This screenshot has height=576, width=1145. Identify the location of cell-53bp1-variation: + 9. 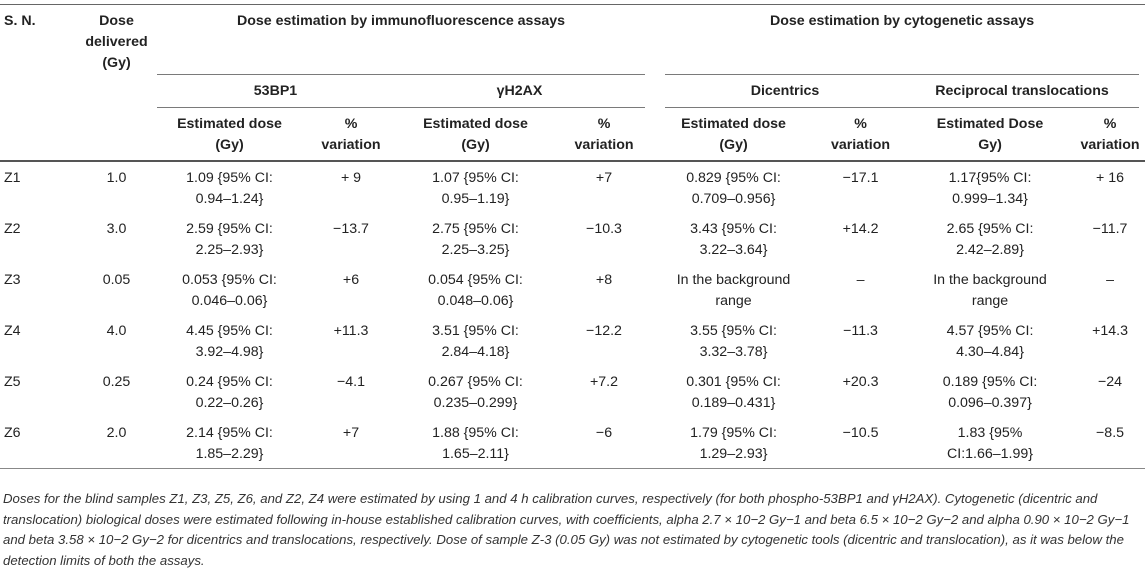
(351, 187).